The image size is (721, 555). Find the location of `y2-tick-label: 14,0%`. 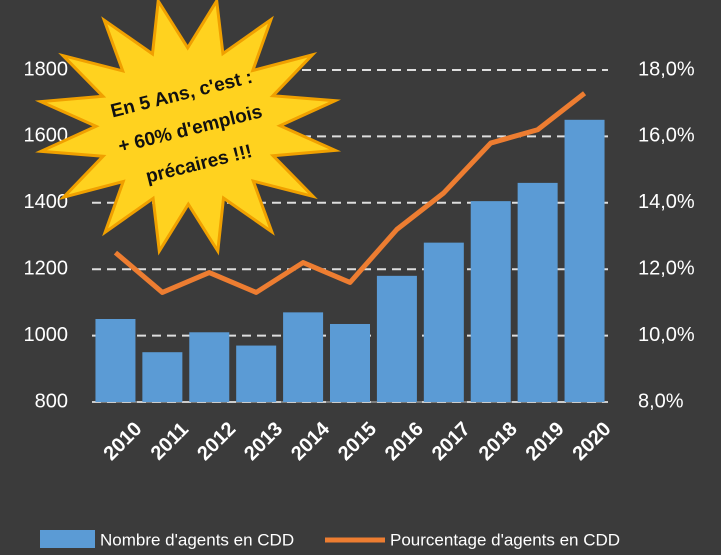

y2-tick-label: 14,0% is located at coordinates (666, 202).